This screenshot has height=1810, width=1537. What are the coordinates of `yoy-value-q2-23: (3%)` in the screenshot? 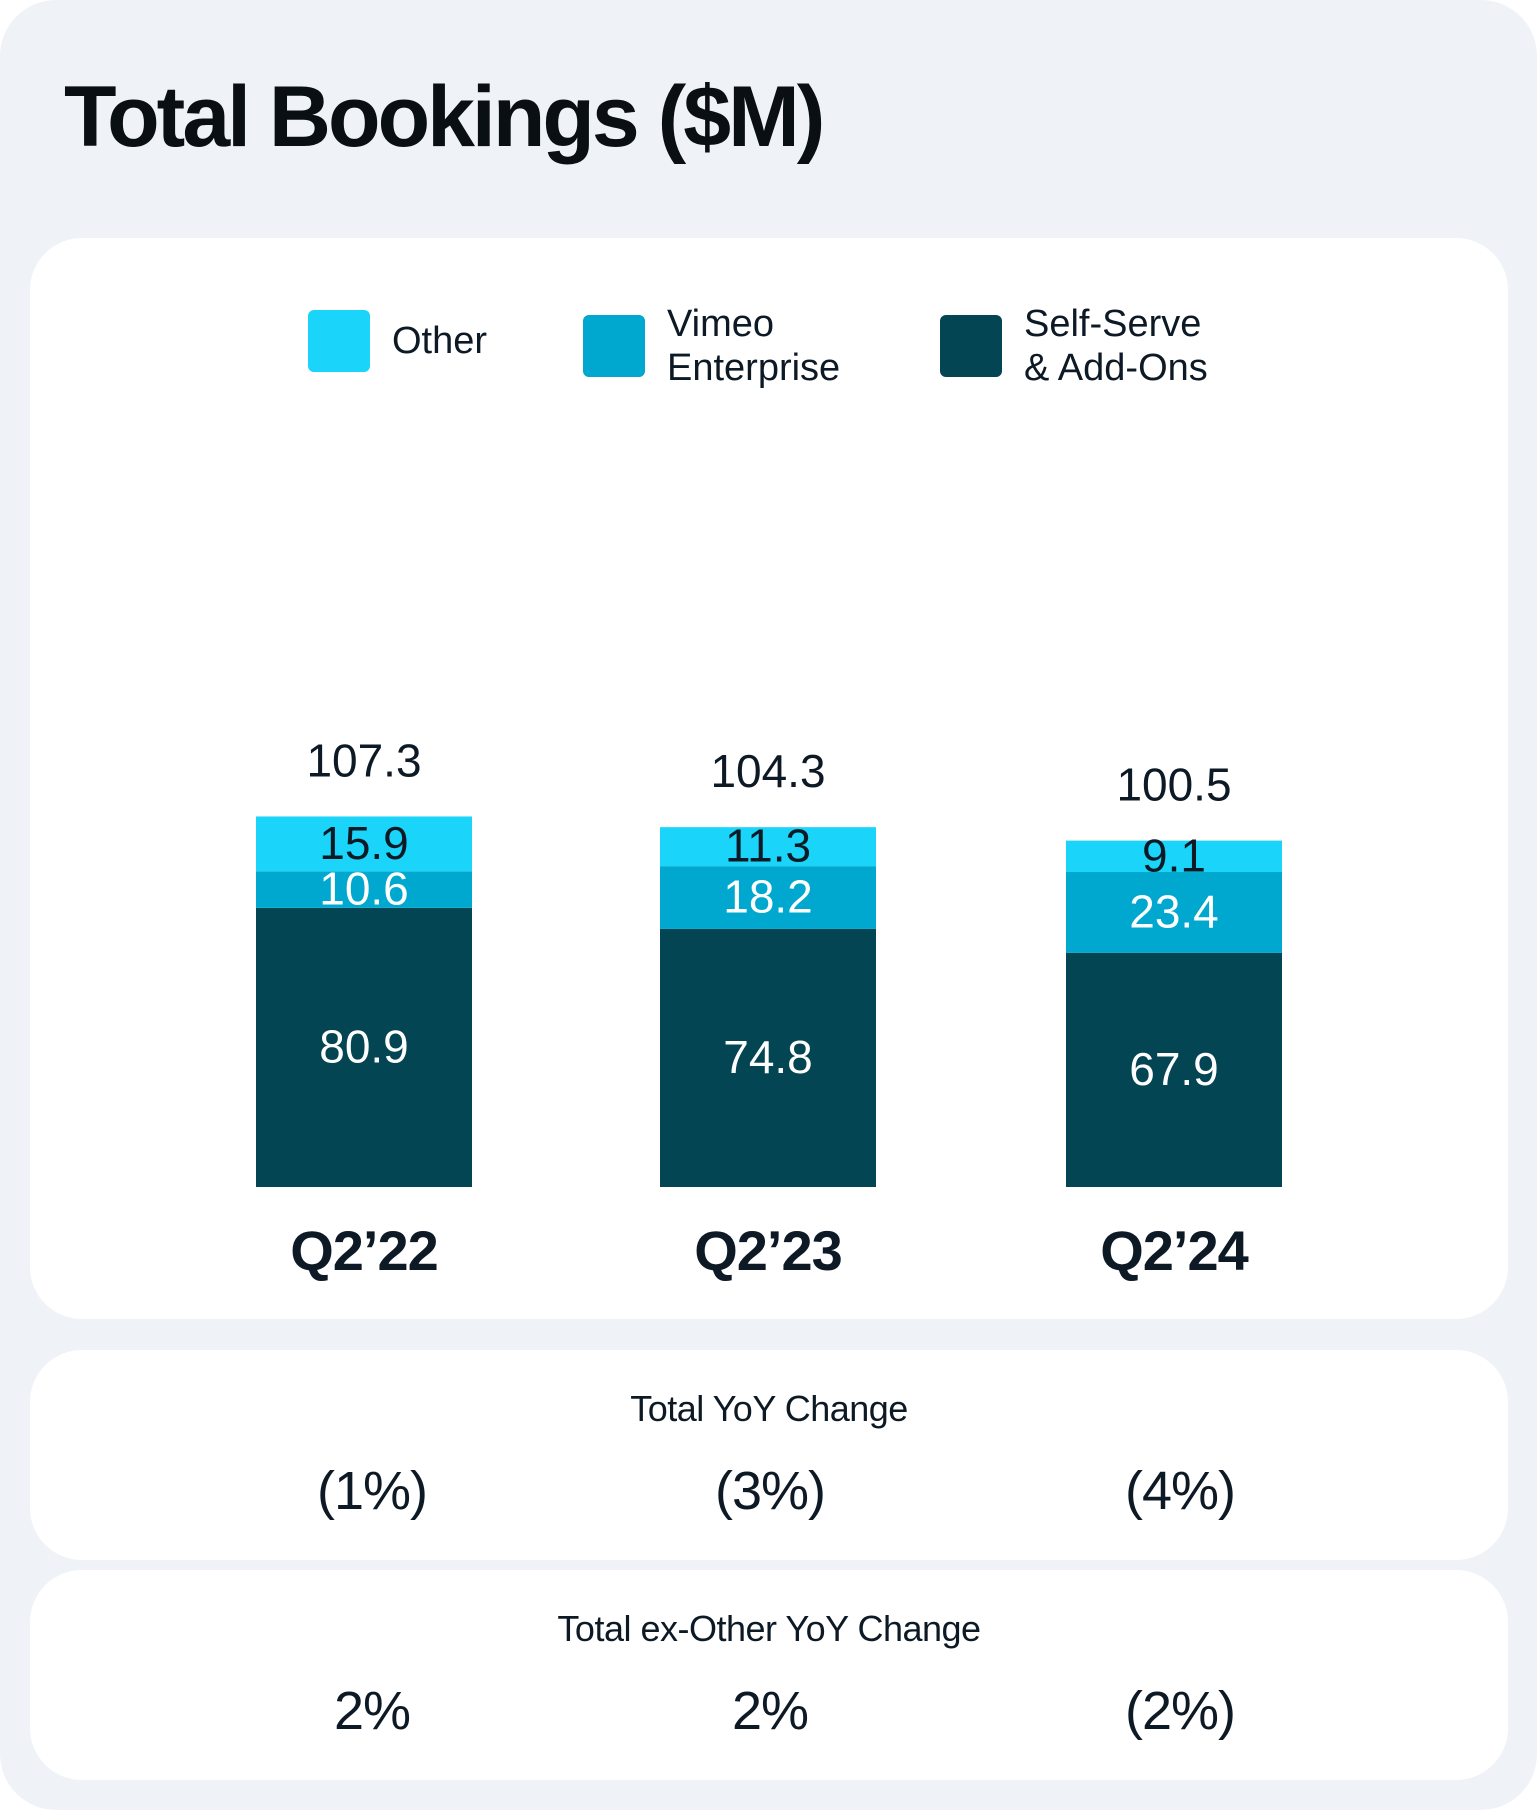 It's located at (770, 1491).